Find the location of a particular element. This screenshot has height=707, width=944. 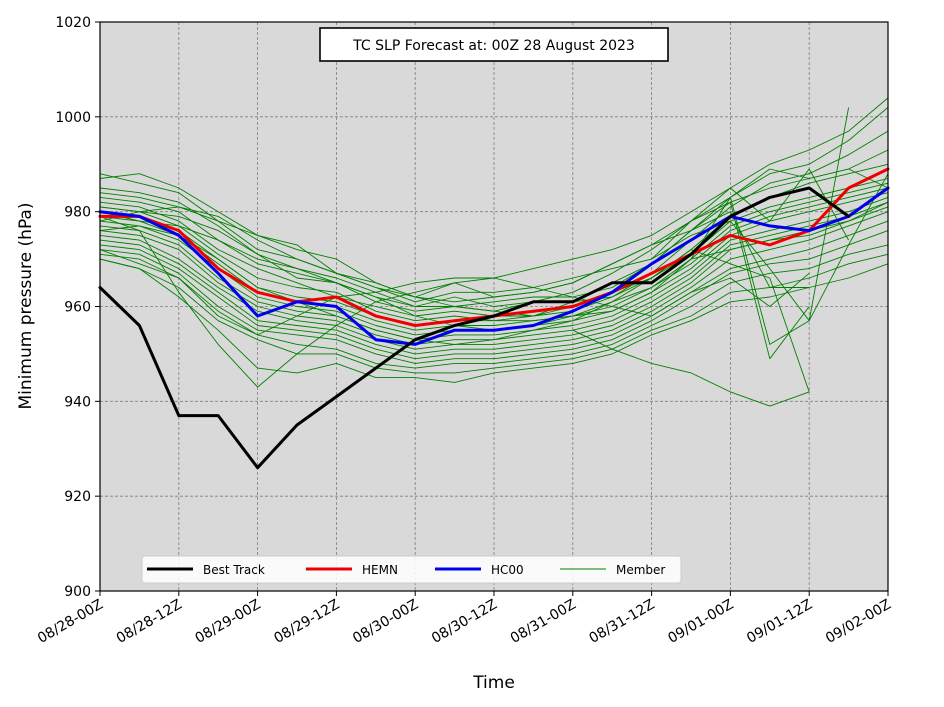

x-tick-label: 08/31-00Z is located at coordinates (543, 622).